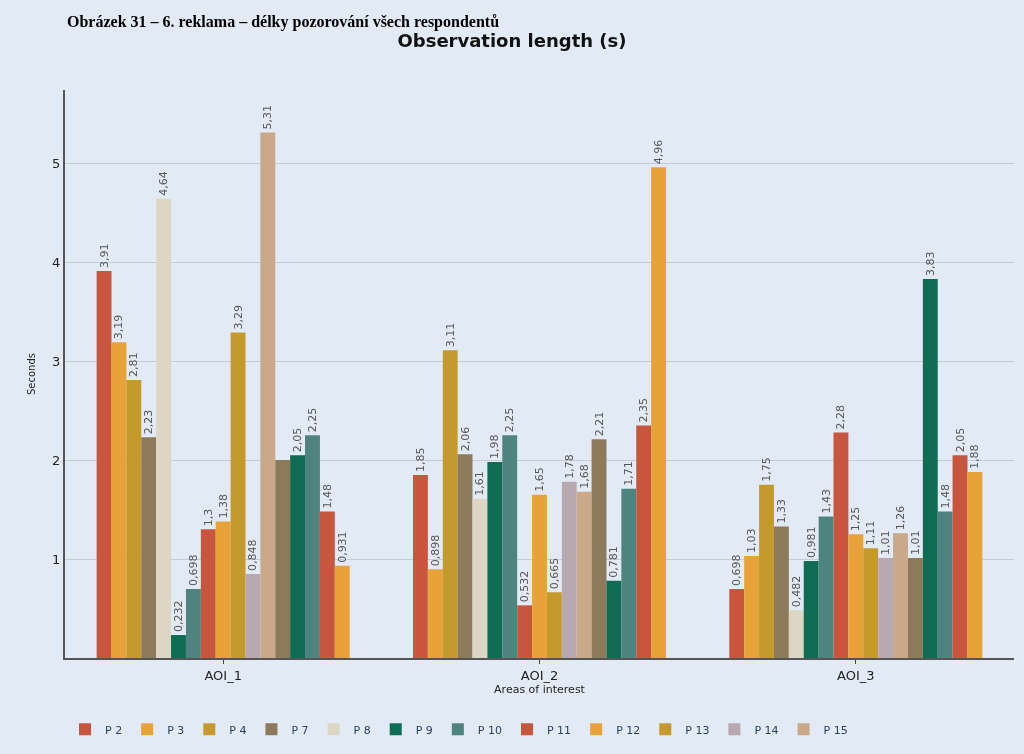  Describe the element at coordinates (238, 730) in the screenshot. I see `legend-label: P 4` at that location.